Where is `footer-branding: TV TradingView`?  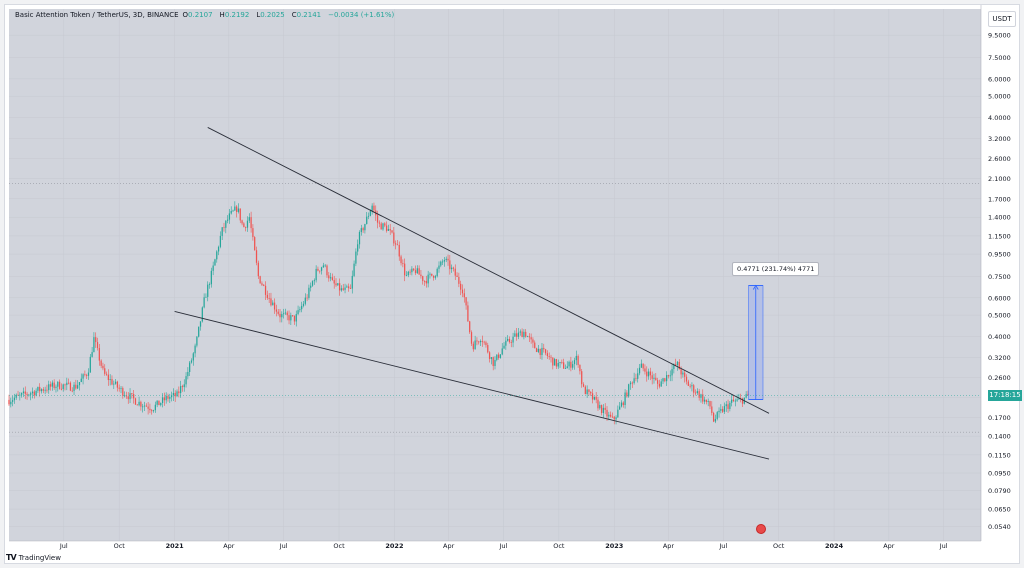 footer-branding: TV TradingView is located at coordinates (33, 557).